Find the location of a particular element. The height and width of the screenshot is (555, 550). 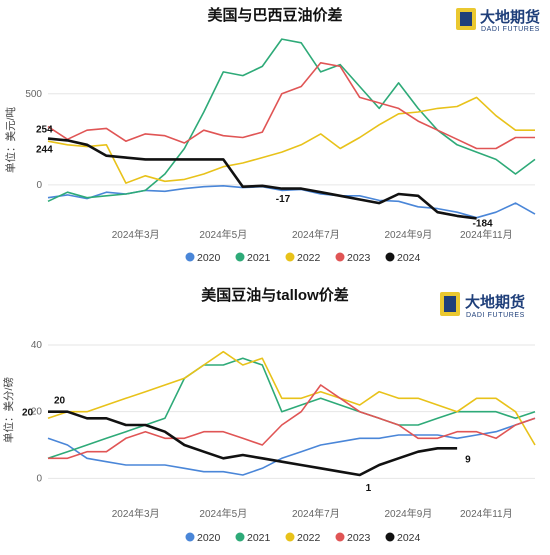

data-label: -184 is located at coordinates (483, 223).